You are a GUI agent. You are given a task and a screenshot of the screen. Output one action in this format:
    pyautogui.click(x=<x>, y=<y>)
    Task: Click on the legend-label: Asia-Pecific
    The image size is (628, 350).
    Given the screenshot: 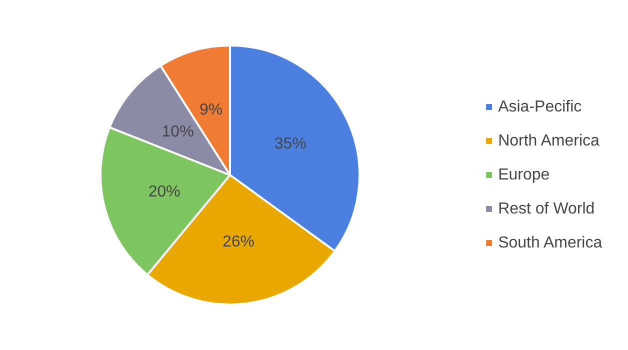 What is the action you would take?
    pyautogui.click(x=540, y=107)
    